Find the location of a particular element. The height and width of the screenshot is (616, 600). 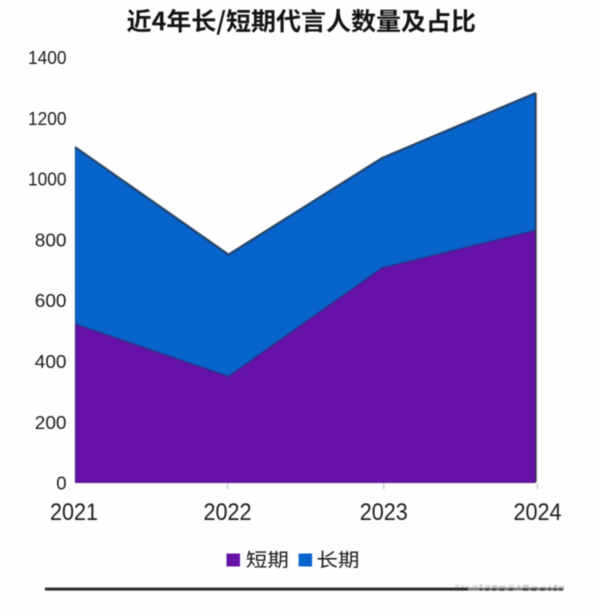

svg-text: 1000 is located at coordinates (47, 179).